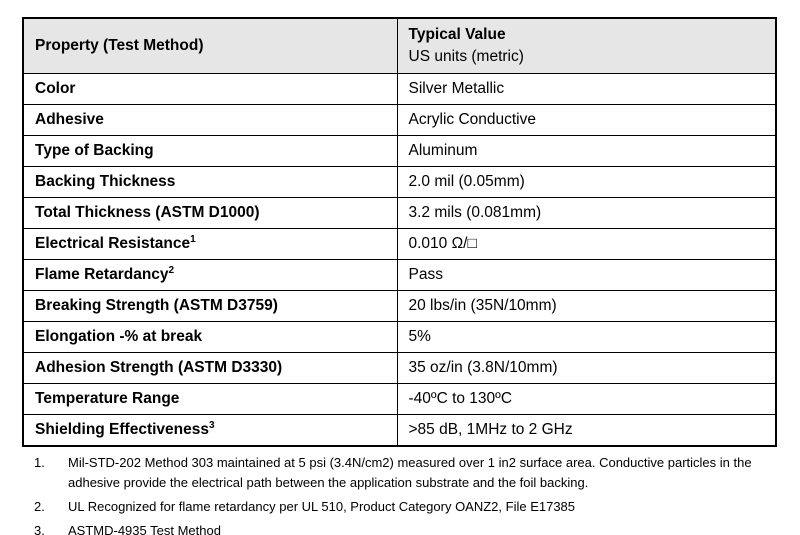 Image resolution: width=800 pixels, height=535 pixels. What do you see at coordinates (586, 89) in the screenshot?
I see `property-value-cell: Silver Metallic` at bounding box center [586, 89].